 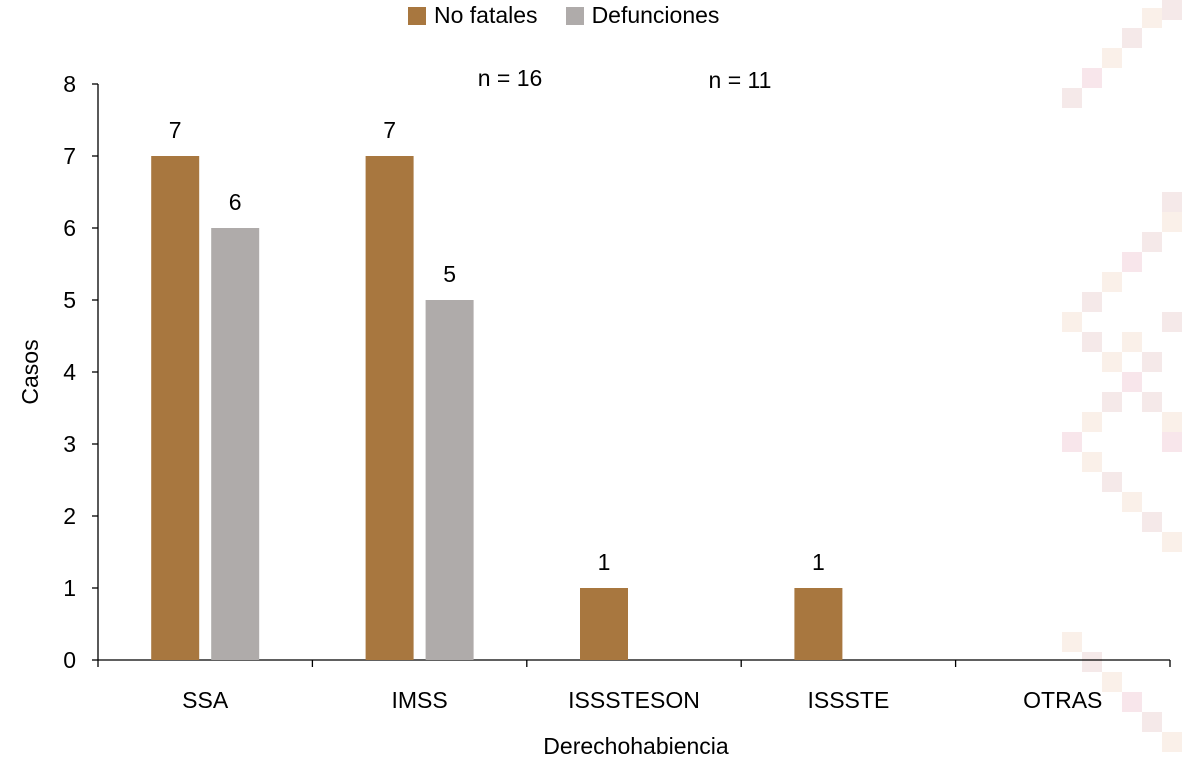 What do you see at coordinates (69, 156) in the screenshot?
I see `y-tick-label: 7` at bounding box center [69, 156].